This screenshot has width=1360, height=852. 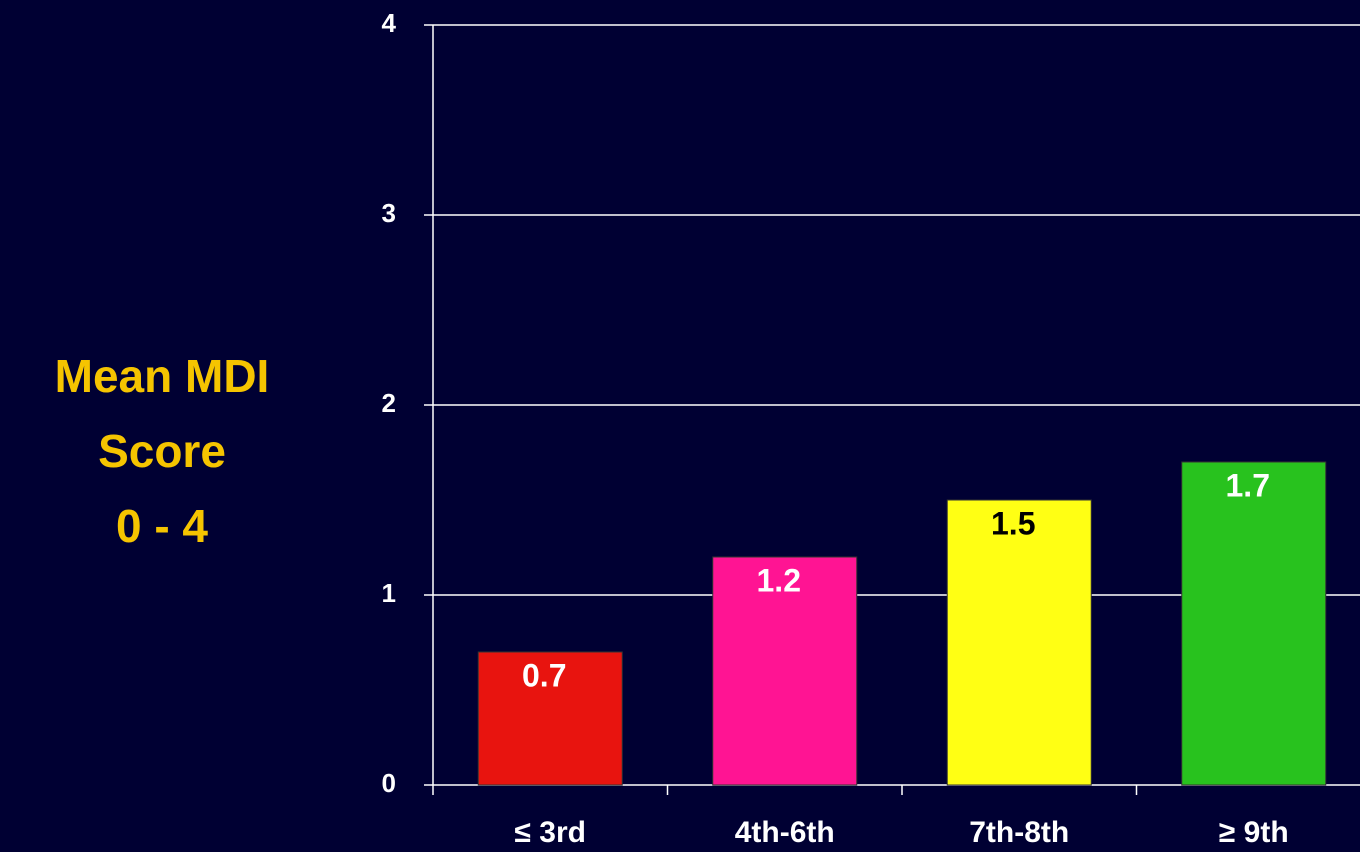 What do you see at coordinates (389, 403) in the screenshot?
I see `y-tick-label: 2` at bounding box center [389, 403].